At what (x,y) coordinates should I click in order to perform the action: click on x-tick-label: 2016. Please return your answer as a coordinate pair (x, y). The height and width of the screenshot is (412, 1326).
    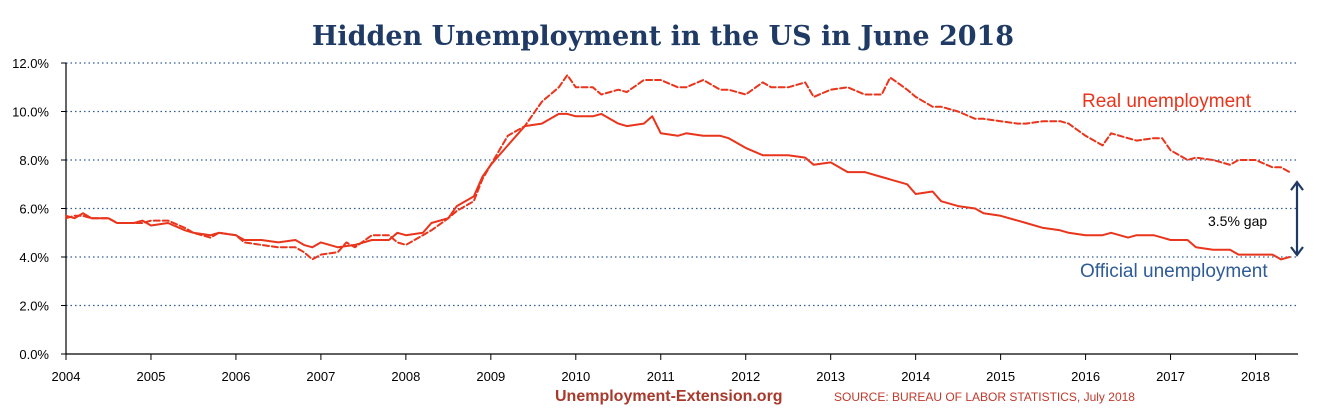
    Looking at the image, I should click on (1085, 376).